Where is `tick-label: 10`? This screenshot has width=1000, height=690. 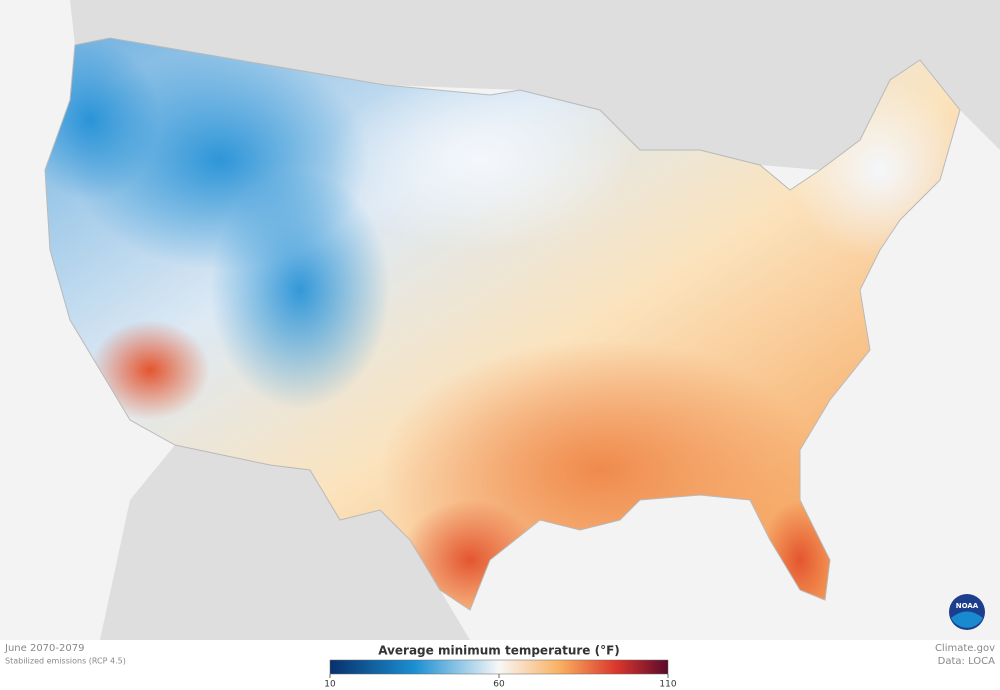 tick-label: 10 is located at coordinates (330, 685).